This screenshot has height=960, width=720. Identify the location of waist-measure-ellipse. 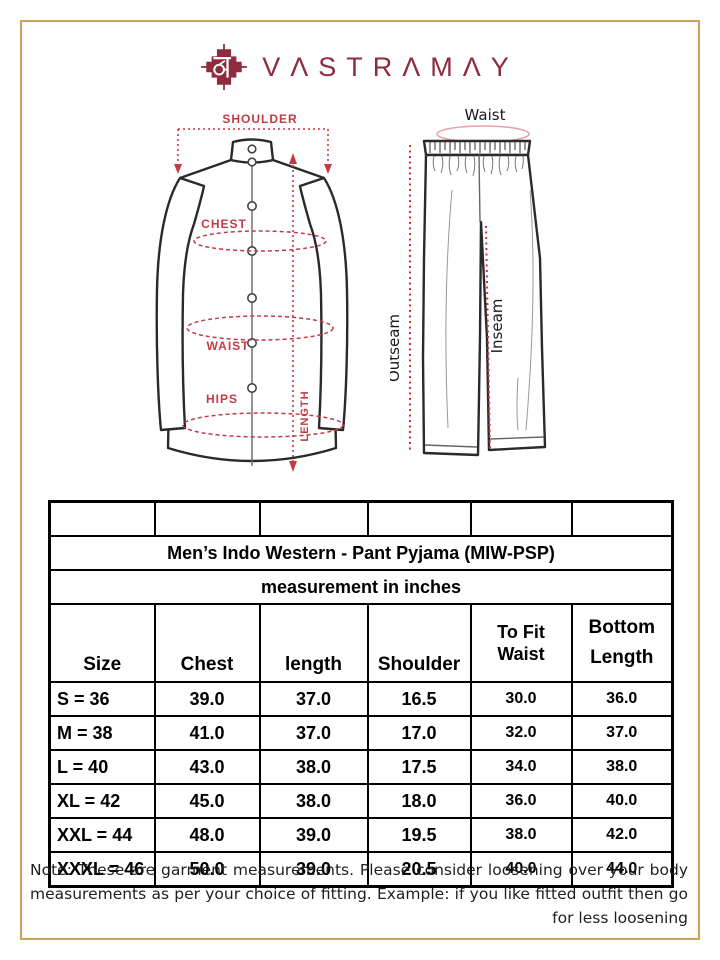
(260, 328).